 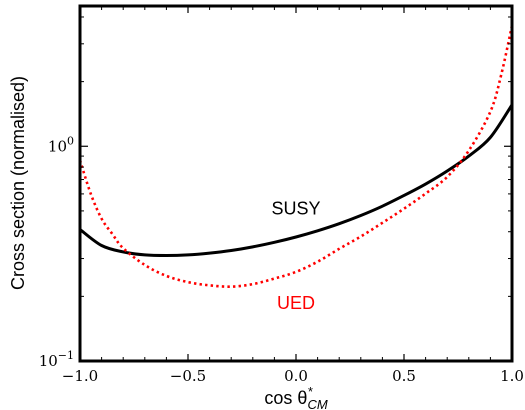 What do you see at coordinates (296, 376) in the screenshot?
I see `x-tick-label: 0.0` at bounding box center [296, 376].